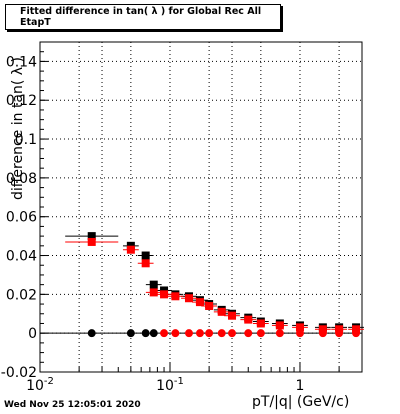 The height and width of the screenshot is (414, 400). What do you see at coordinates (21, 295) in the screenshot?
I see `y-tick-label: 0.02` at bounding box center [21, 295].